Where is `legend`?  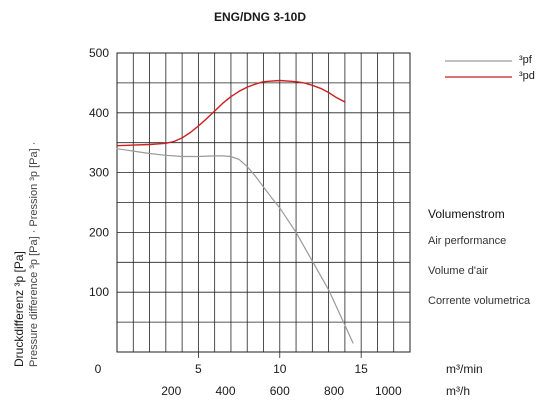
legend is located at coordinates (478, 69).